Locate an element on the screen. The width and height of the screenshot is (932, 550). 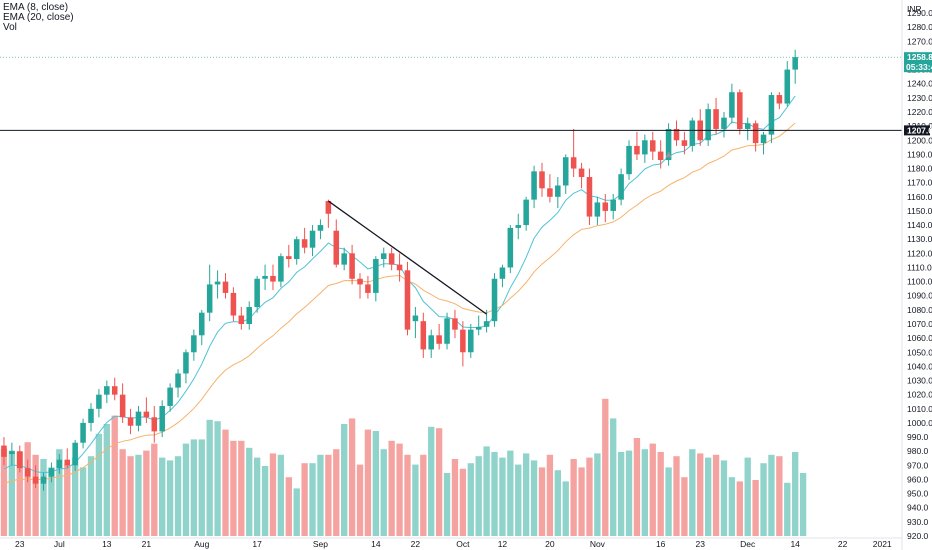
x-tick-label: 2021 is located at coordinates (882, 544).